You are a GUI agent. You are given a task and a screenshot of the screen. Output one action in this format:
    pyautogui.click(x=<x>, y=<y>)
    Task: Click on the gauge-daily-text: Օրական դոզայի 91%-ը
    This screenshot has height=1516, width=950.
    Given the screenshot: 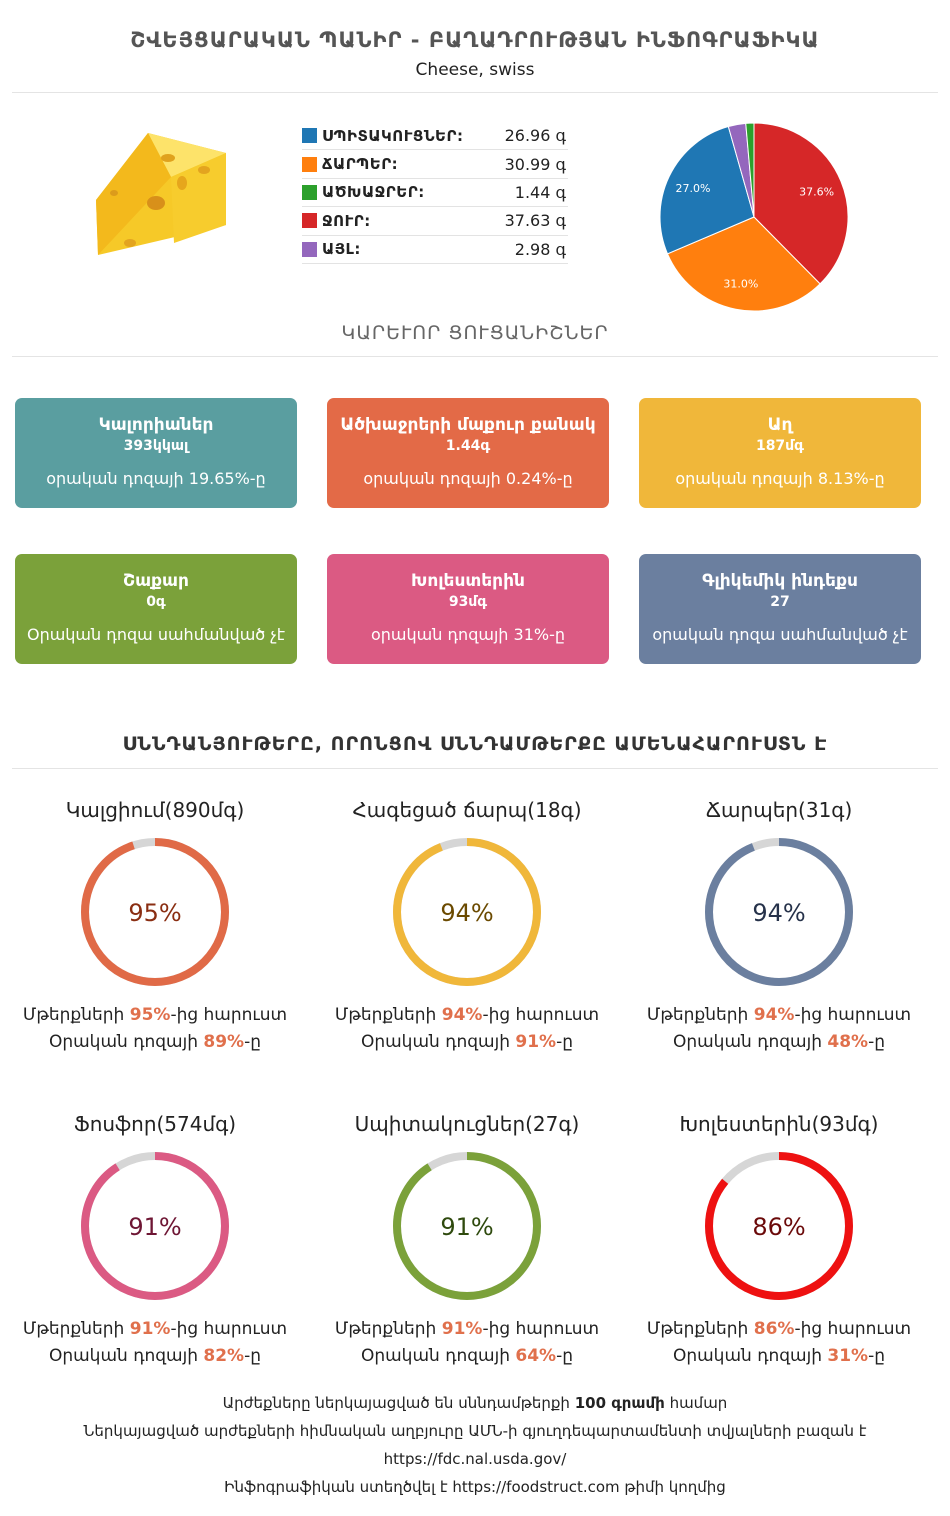 What is the action you would take?
    pyautogui.click(x=467, y=1042)
    